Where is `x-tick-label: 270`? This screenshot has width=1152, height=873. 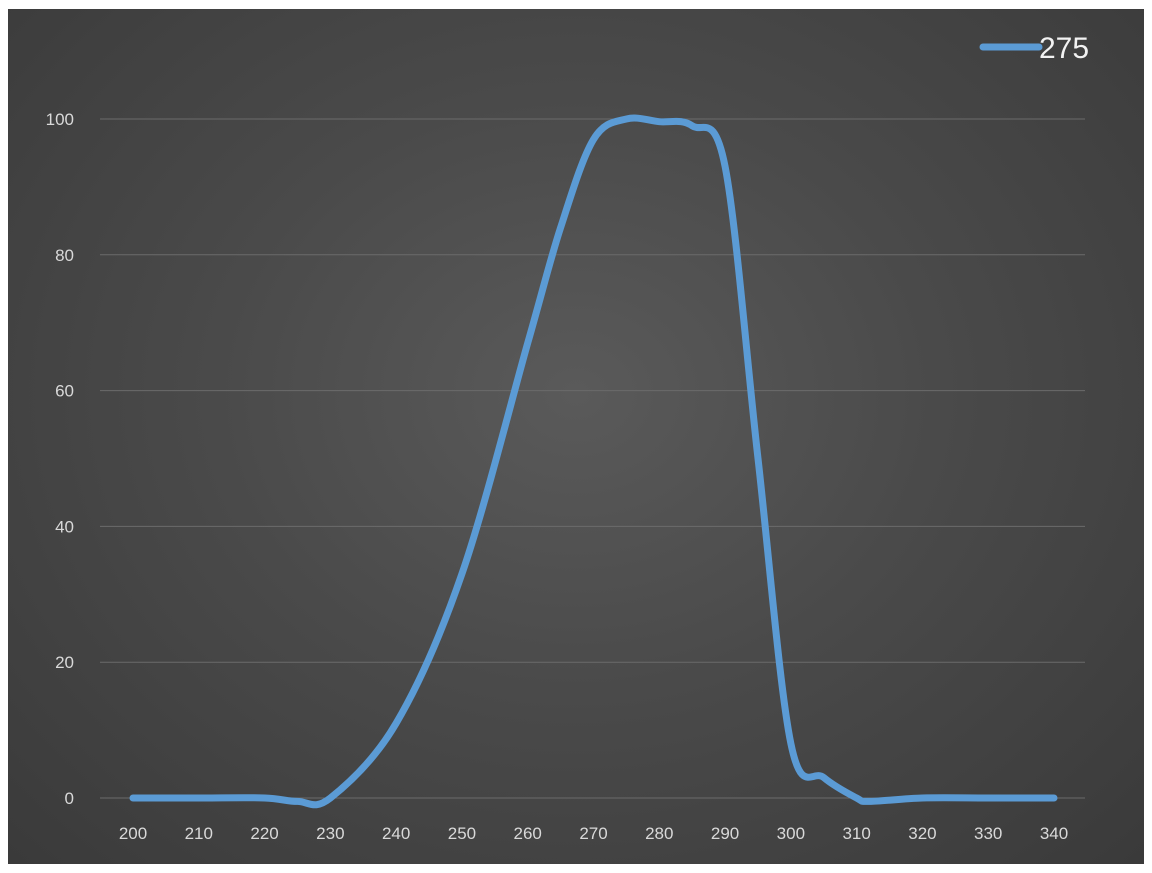
x-tick-label: 270 is located at coordinates (593, 833).